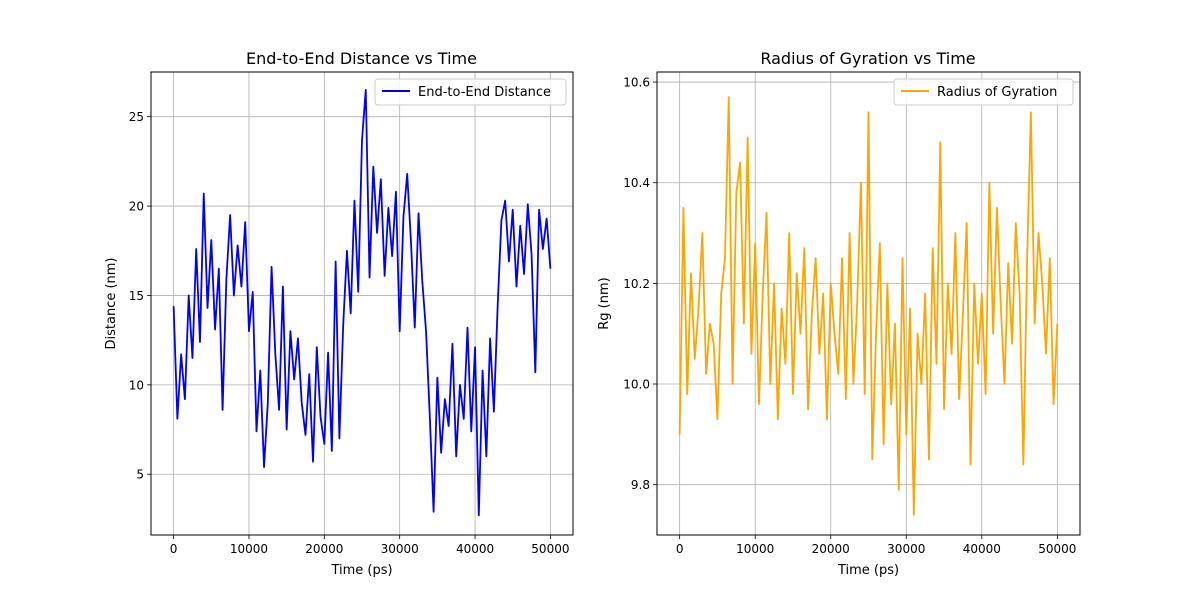 The height and width of the screenshot is (600, 1200). What do you see at coordinates (361, 58) in the screenshot?
I see `chart-title: End-to-End Distance vs Time` at bounding box center [361, 58].